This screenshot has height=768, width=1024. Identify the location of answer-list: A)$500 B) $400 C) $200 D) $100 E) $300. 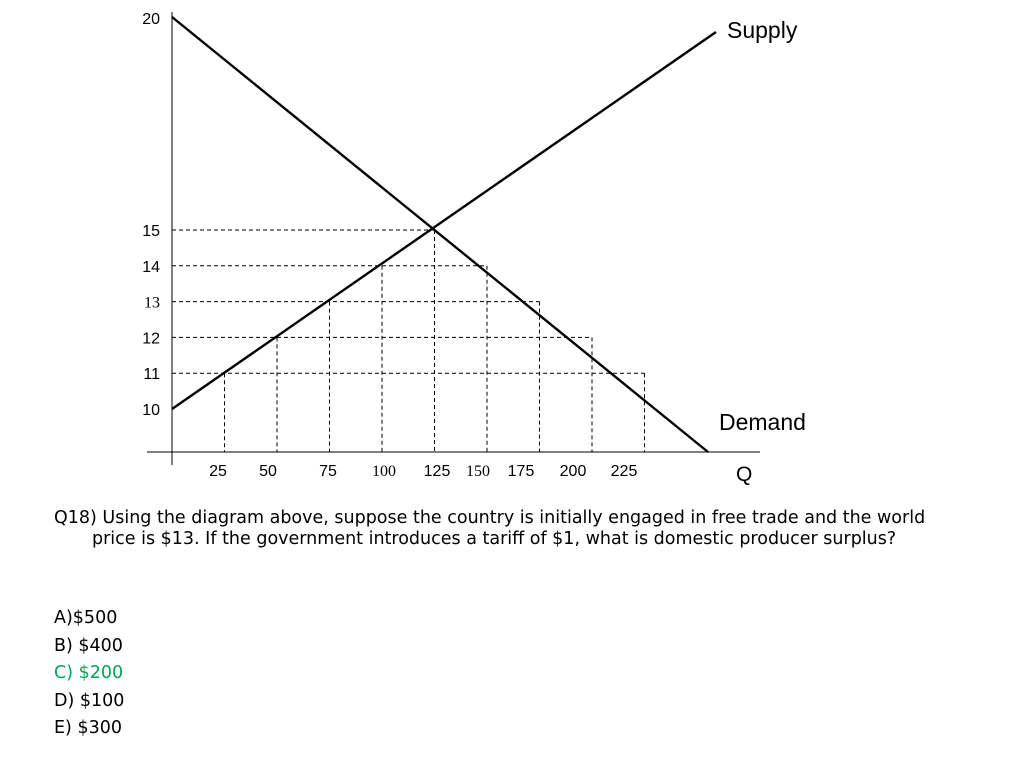
(89, 674).